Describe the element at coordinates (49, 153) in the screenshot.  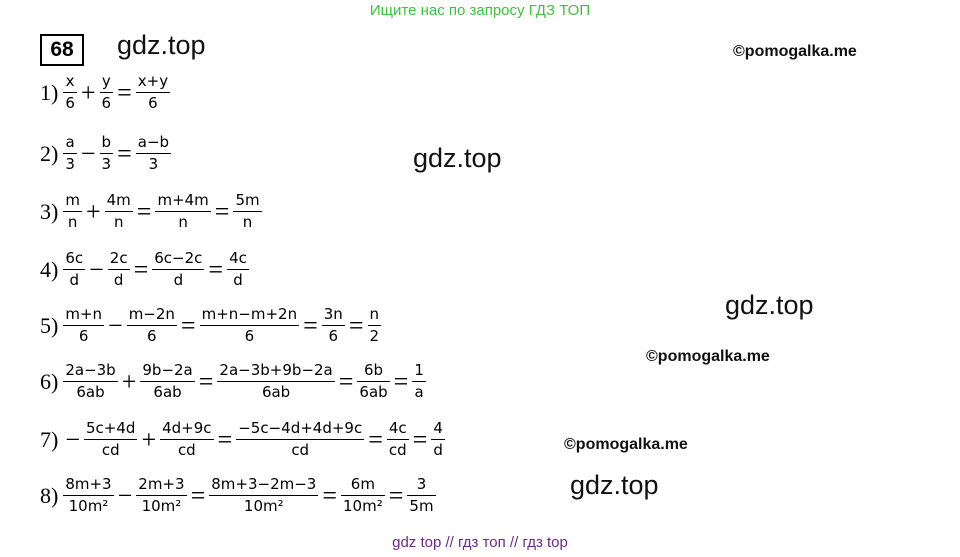
I see `equation-label: 2)` at that location.